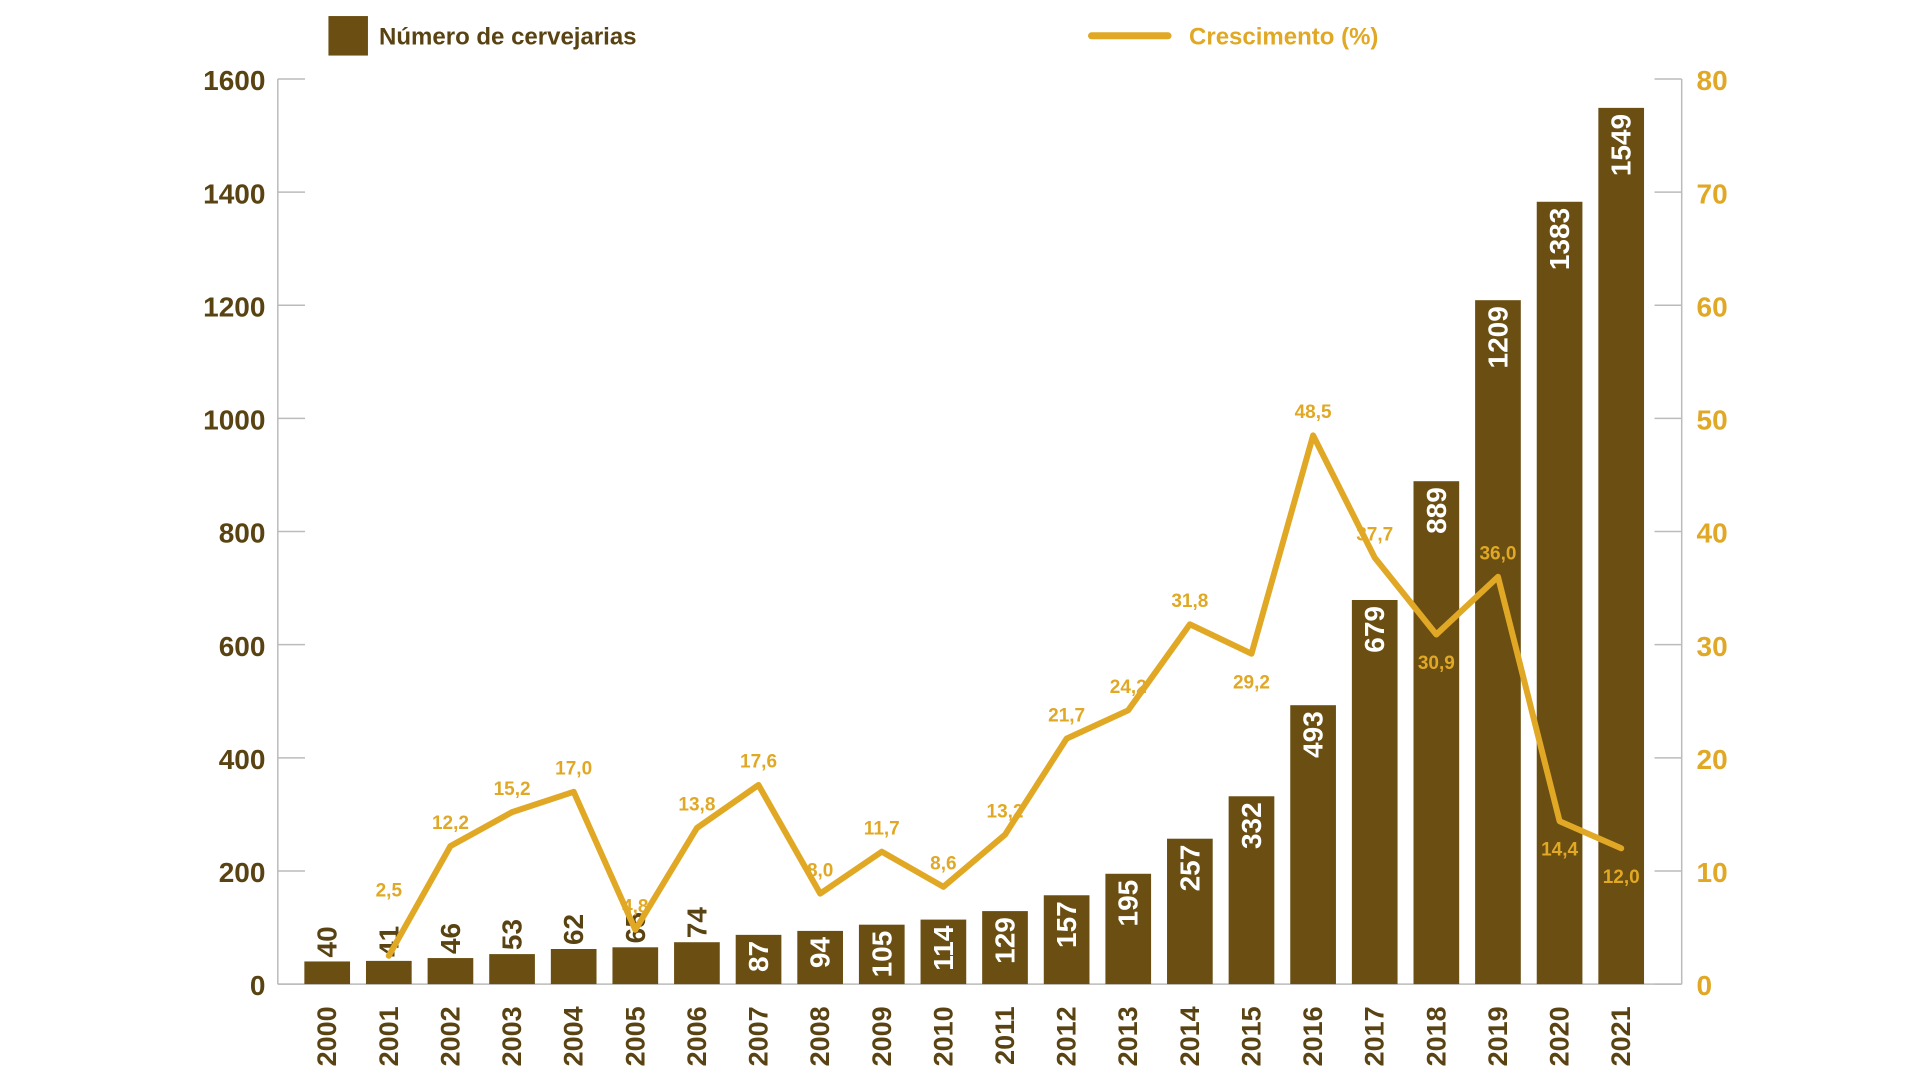 This screenshot has height=1085, width=1920. I want to click on legend-bar-swatch, so click(348, 36).